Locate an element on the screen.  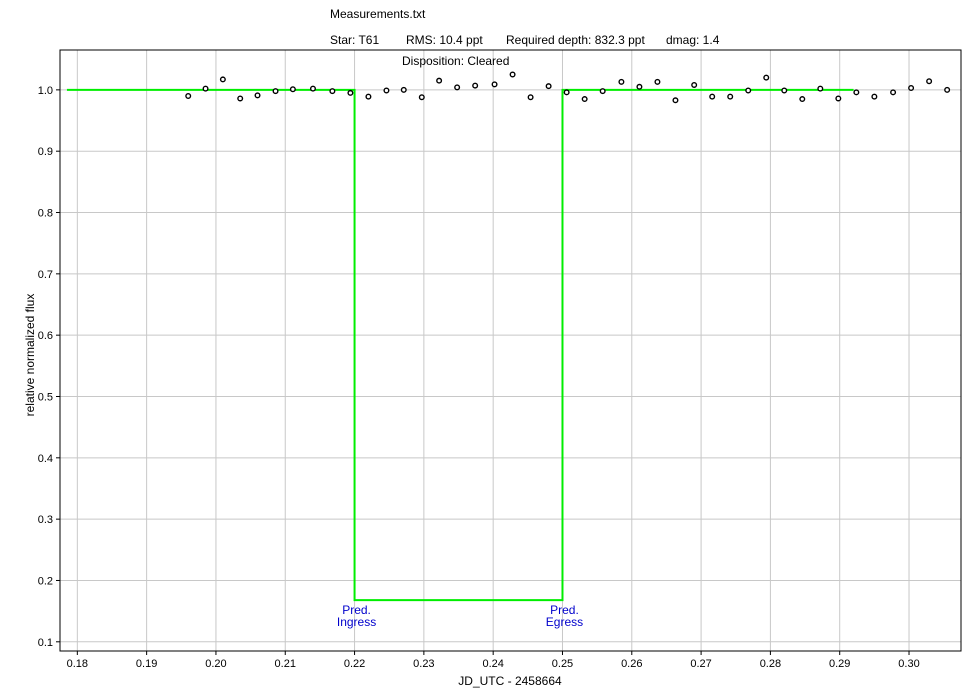
x-tick-label: 0.20 is located at coordinates (215, 664).